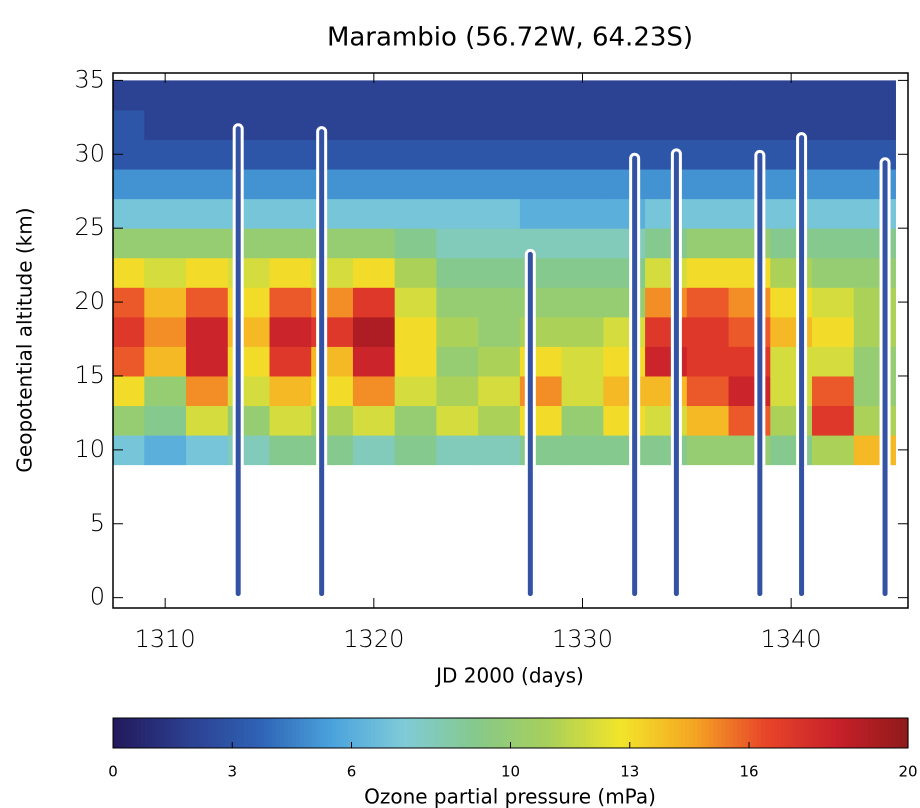 The height and width of the screenshot is (808, 920). What do you see at coordinates (791, 639) in the screenshot?
I see `x-tick-label: 1340` at bounding box center [791, 639].